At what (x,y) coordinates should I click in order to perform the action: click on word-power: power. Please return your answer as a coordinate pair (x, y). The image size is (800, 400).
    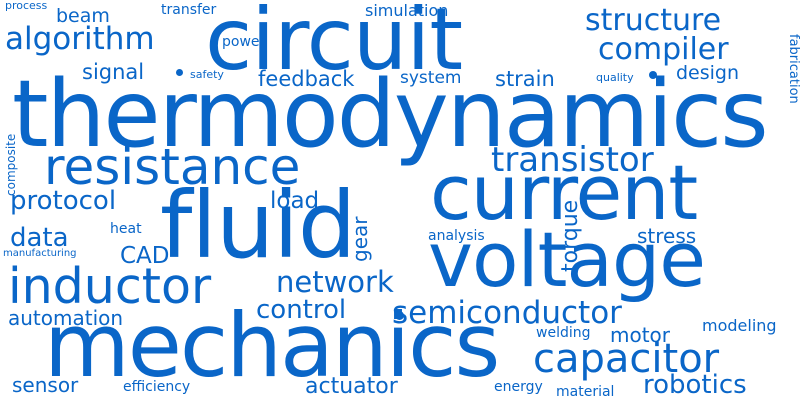
    Looking at the image, I should click on (244, 42).